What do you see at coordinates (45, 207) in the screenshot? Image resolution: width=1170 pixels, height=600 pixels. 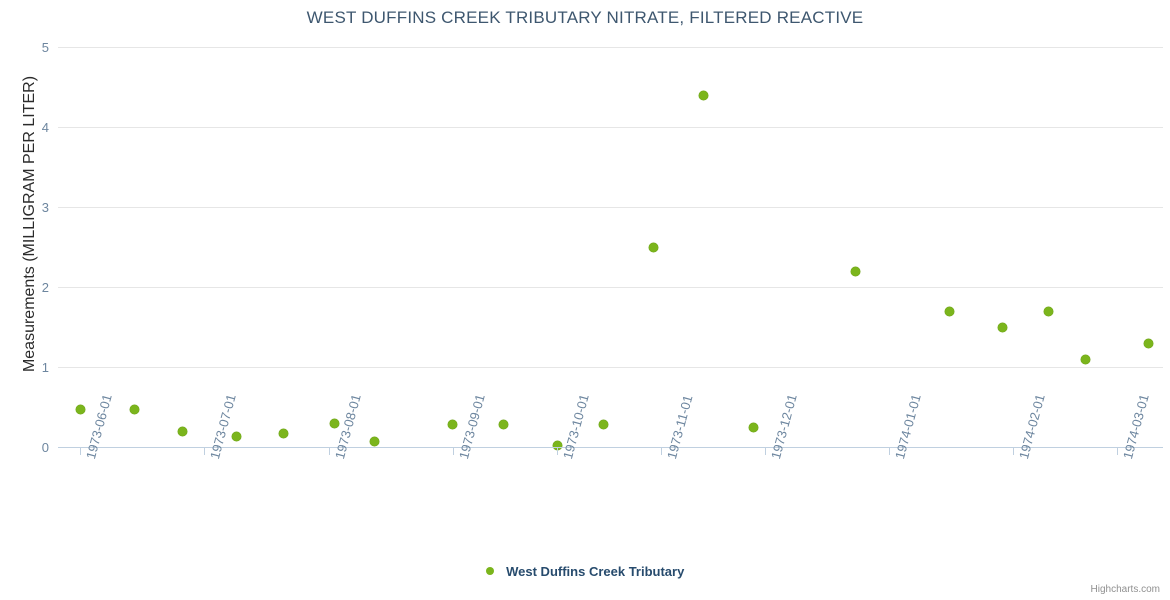 I see `y-axis-tick-label: 3` at bounding box center [45, 207].